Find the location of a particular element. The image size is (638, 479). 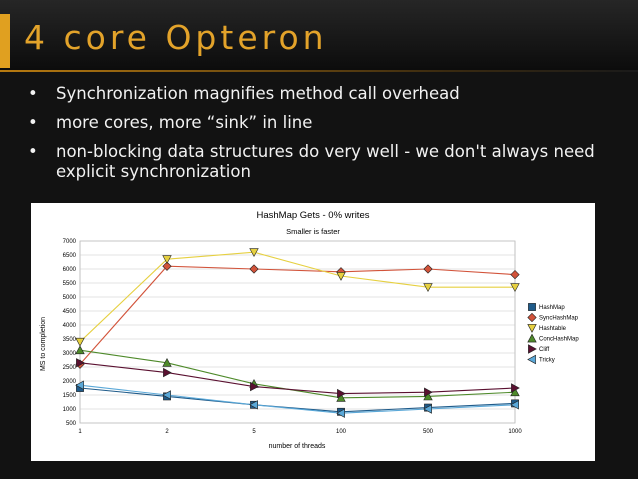

legend-swatch-hashtable is located at coordinates (532, 328).